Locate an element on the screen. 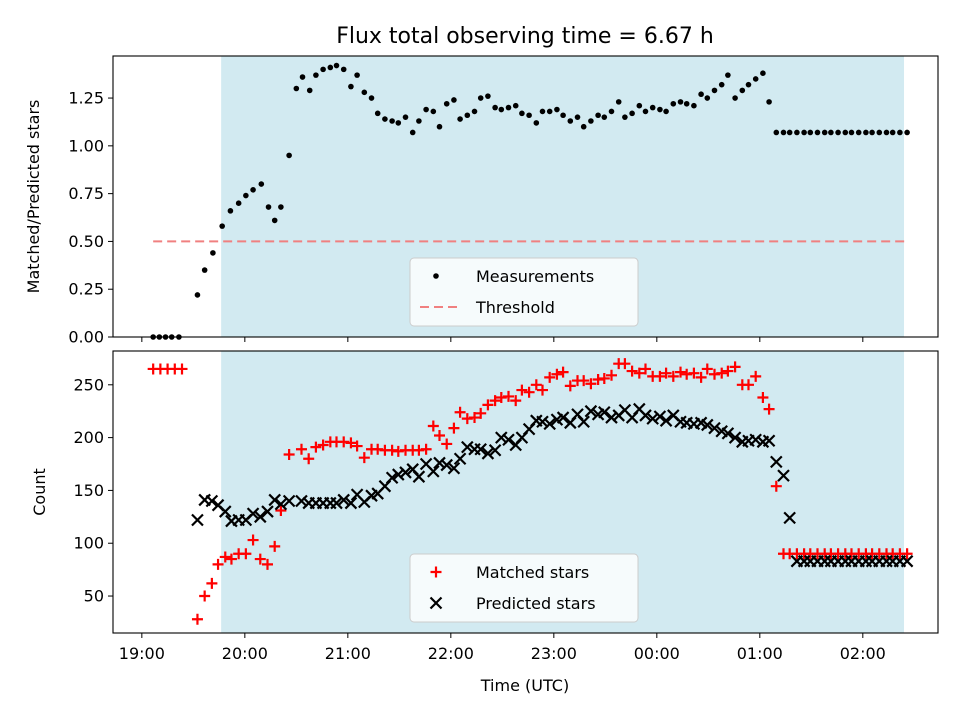 Image resolution: width=960 pixels, height=724 pixels. x-tick-label: 00:00 is located at coordinates (657, 653).